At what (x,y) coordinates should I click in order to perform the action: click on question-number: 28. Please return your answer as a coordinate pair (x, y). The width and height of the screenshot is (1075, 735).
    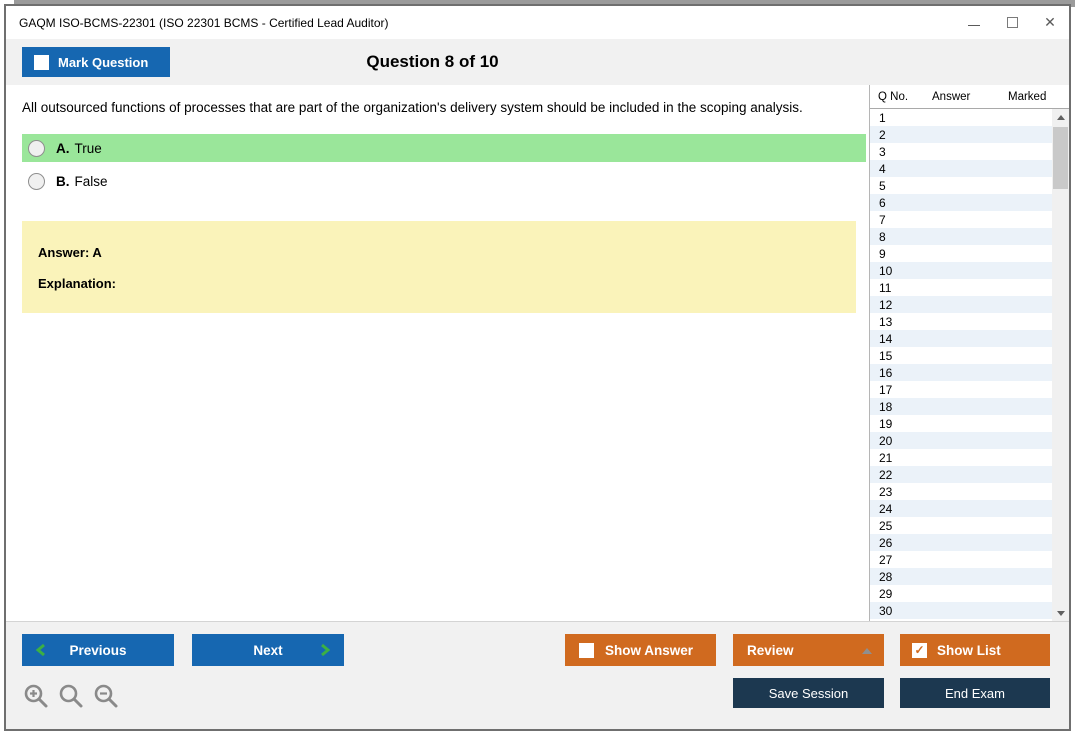
    Looking at the image, I should click on (886, 576).